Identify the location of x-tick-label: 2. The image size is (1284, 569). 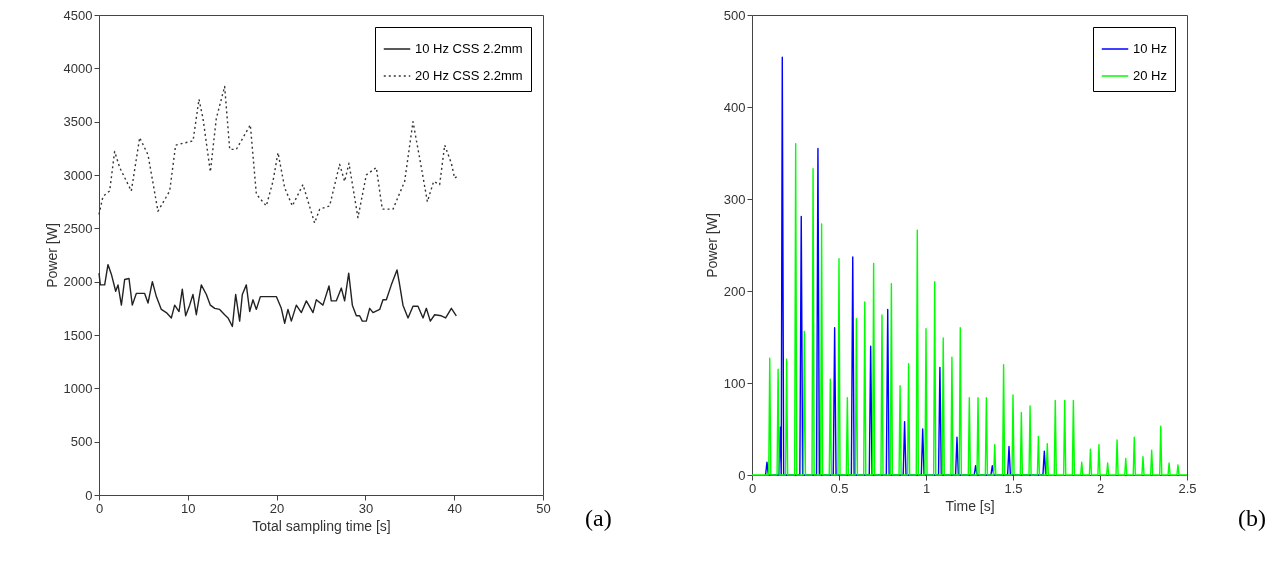
(1100, 488).